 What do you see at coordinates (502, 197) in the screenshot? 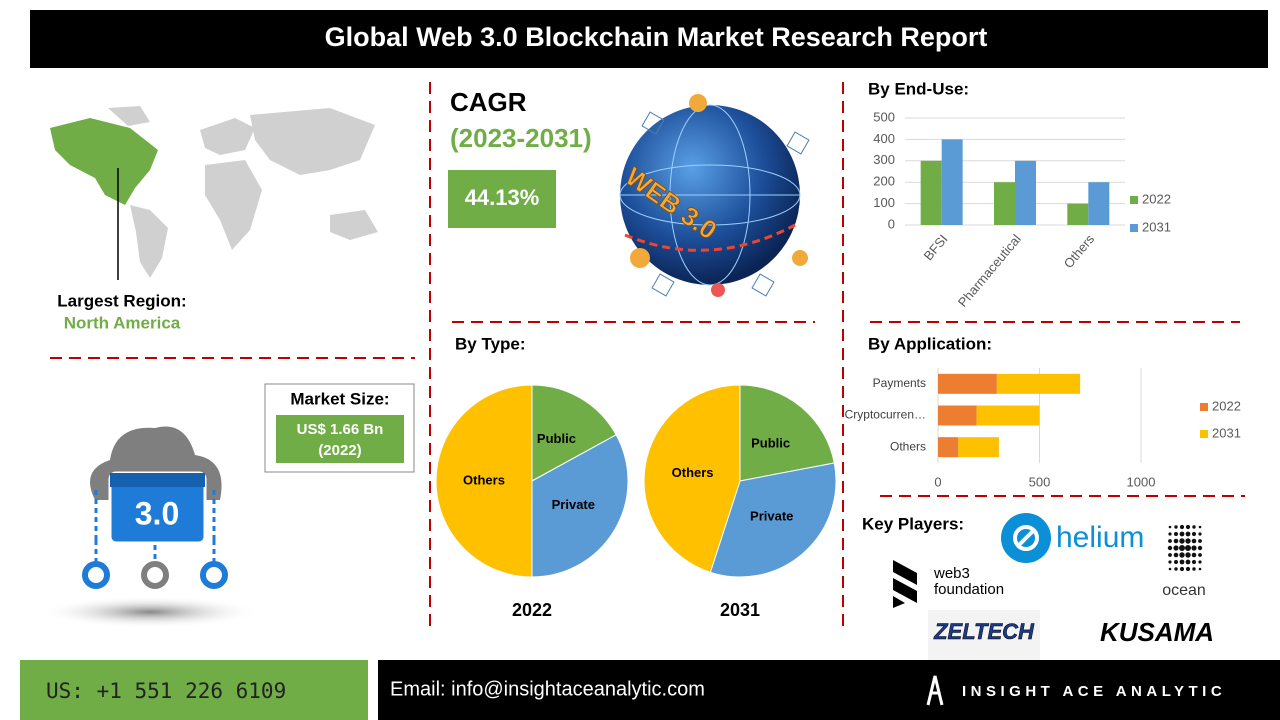
I see `cagr-value: 44.13%` at bounding box center [502, 197].